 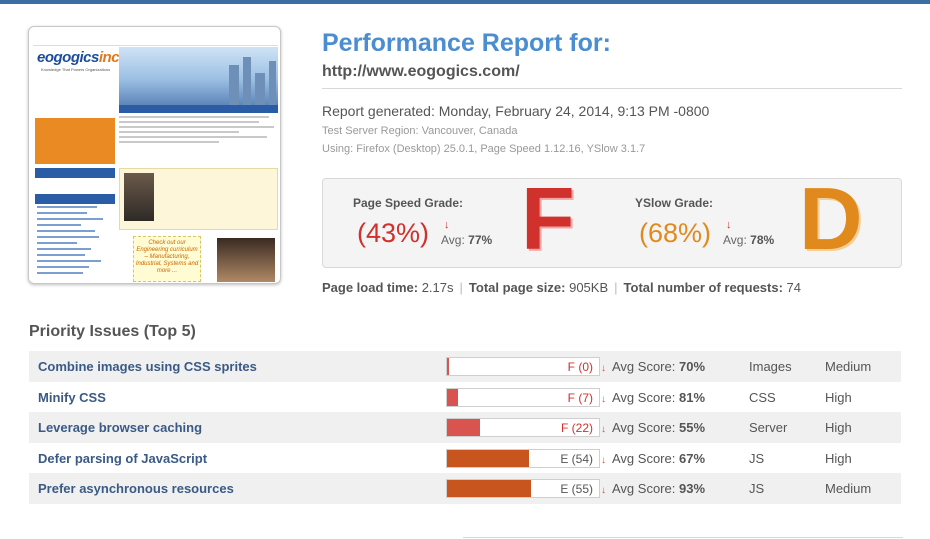 What do you see at coordinates (683, 537) in the screenshot?
I see `footer-divider` at bounding box center [683, 537].